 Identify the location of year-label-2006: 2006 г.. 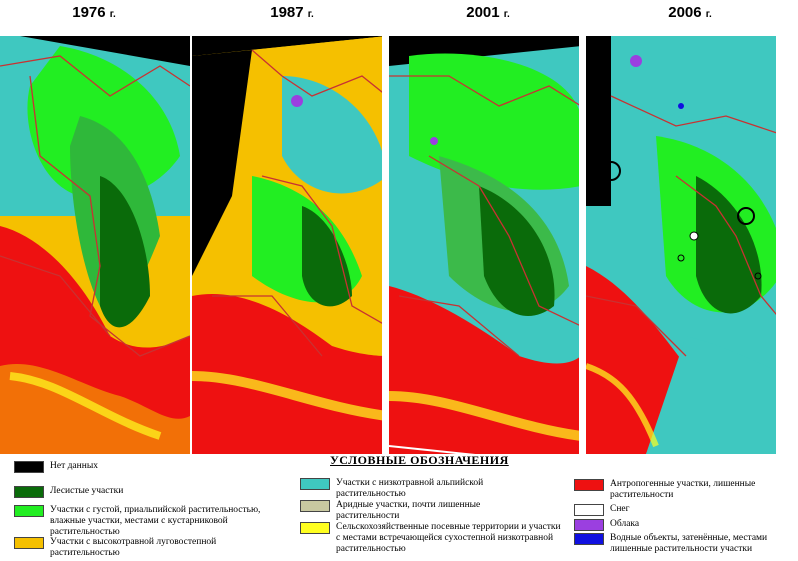
(690, 12).